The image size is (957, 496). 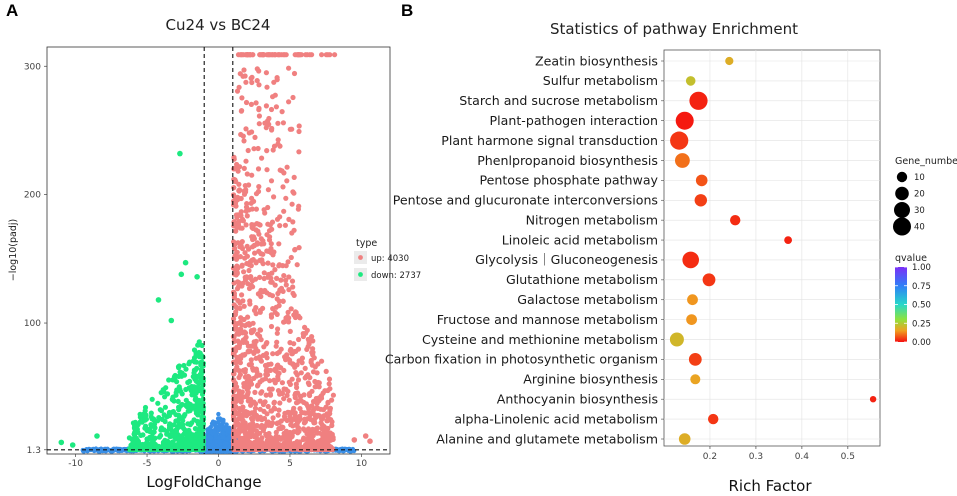 What do you see at coordinates (596, 60) in the screenshot?
I see `pathway-label: Zeatin biosynthesis` at bounding box center [596, 60].